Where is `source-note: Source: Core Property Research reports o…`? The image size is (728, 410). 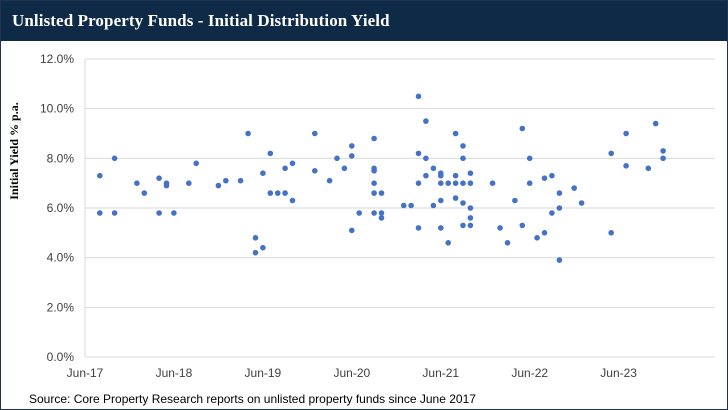
source-note: Source: Core Property Research reports o… is located at coordinates (252, 399).